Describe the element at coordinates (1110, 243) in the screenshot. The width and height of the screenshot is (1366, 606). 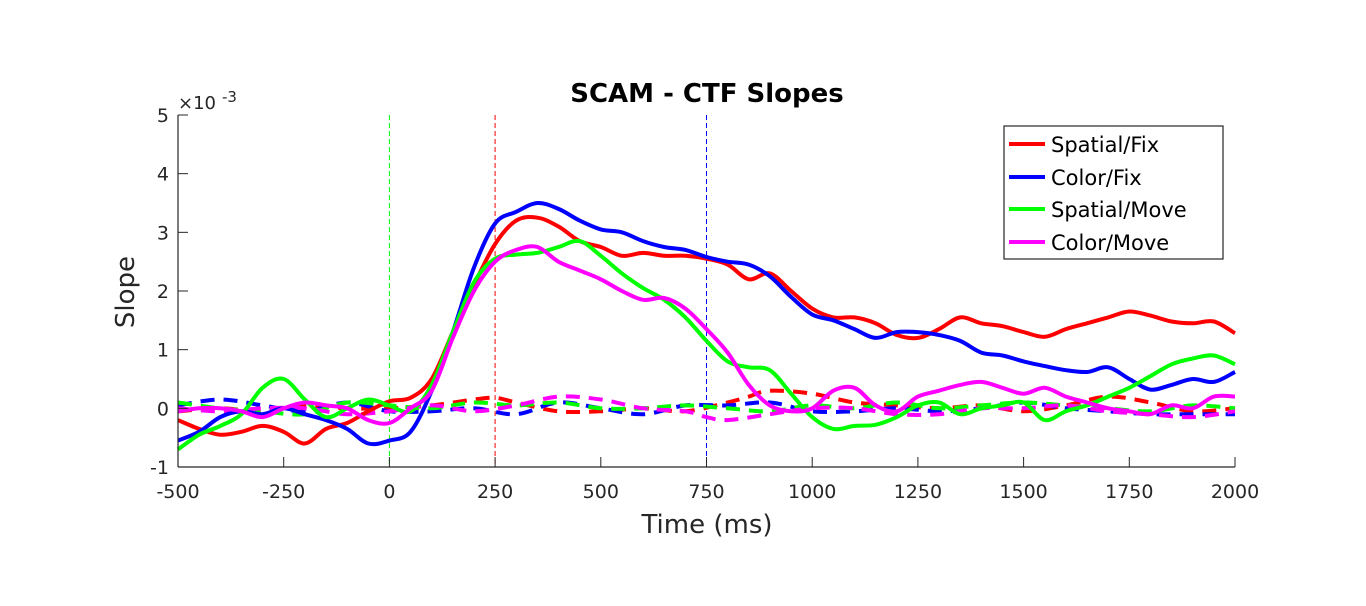
I see `legend-label-color-move: Color/Move` at that location.